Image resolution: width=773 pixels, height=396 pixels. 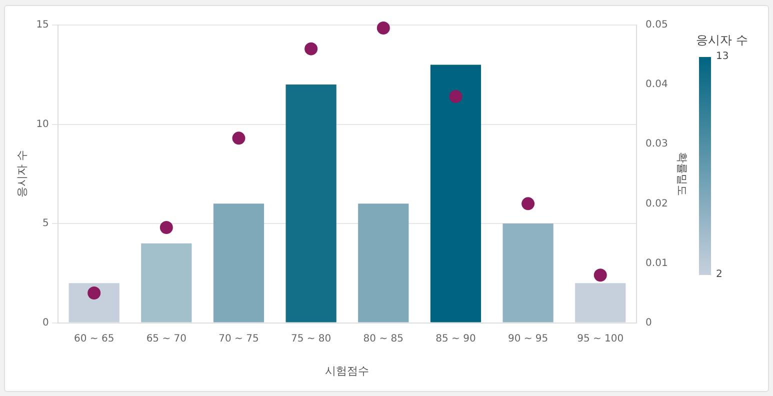 What do you see at coordinates (649, 322) in the screenshot?
I see `y2-tick-label: 0` at bounding box center [649, 322].